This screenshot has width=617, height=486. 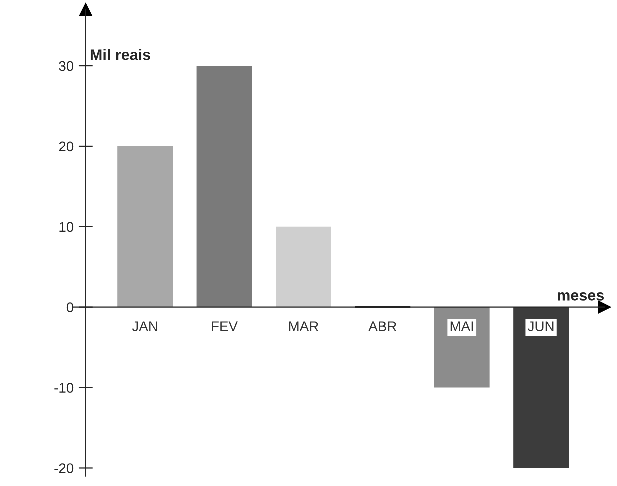 What do you see at coordinates (145, 327) in the screenshot?
I see `x-tick-label: JAN` at bounding box center [145, 327].